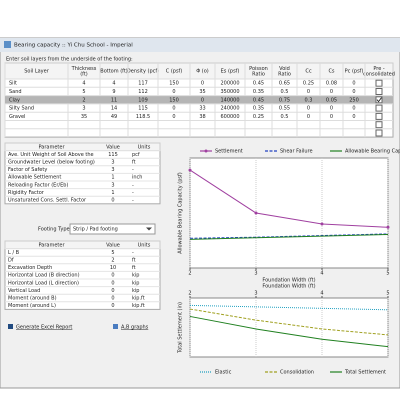 The height and width of the screenshot is (400, 400). What do you see at coordinates (113, 155) in the screenshot?
I see `parameter-value: 115` at bounding box center [113, 155].